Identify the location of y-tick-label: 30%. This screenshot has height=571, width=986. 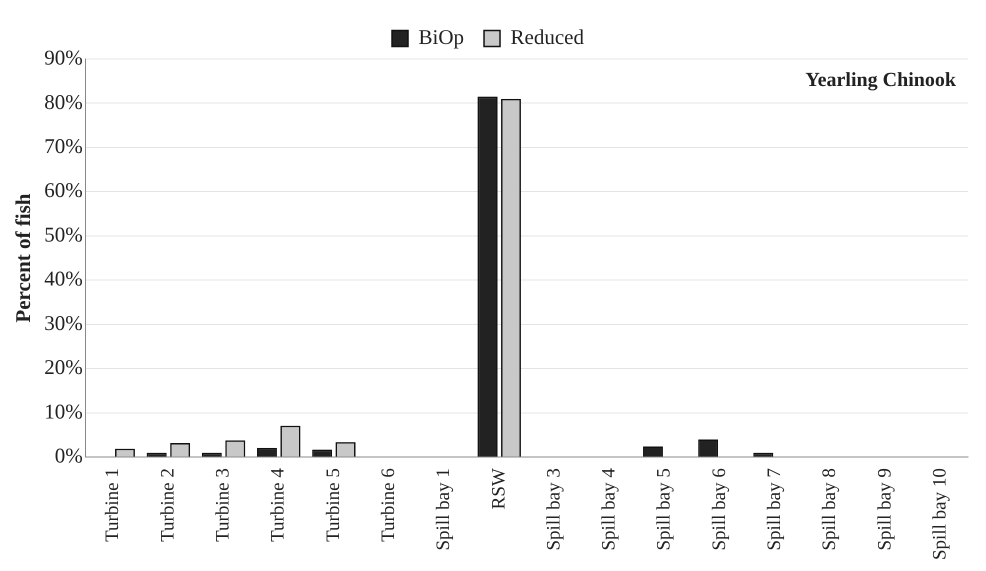
(63, 322).